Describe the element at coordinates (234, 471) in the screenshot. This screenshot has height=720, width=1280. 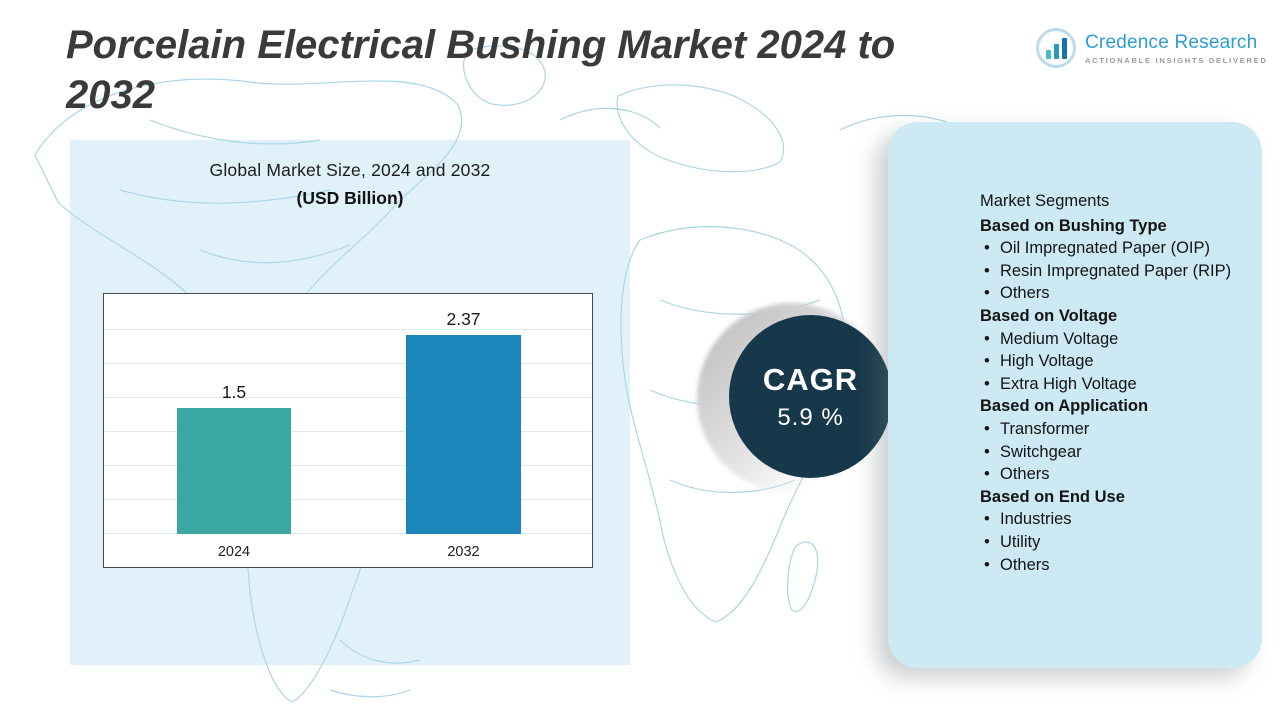
I see `bar-2024` at that location.